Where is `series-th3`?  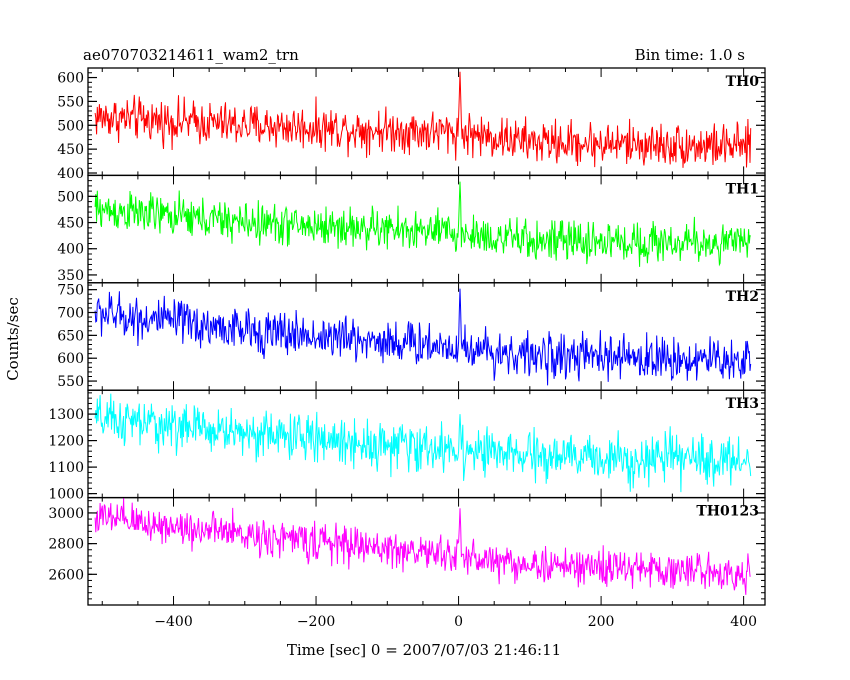 series-th3 is located at coordinates (423, 443).